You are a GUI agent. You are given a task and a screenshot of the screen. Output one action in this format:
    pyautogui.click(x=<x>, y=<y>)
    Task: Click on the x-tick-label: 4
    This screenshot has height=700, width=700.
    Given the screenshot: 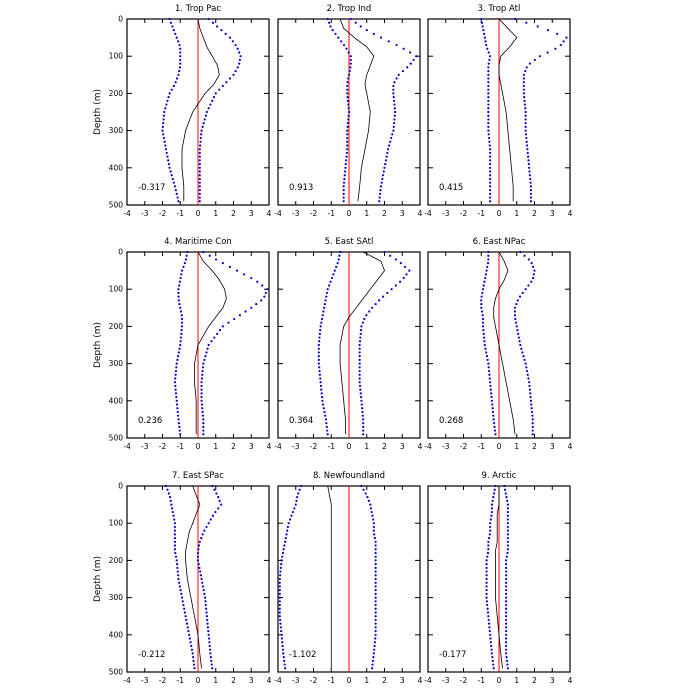 What is the action you would take?
    pyautogui.click(x=269, y=213)
    